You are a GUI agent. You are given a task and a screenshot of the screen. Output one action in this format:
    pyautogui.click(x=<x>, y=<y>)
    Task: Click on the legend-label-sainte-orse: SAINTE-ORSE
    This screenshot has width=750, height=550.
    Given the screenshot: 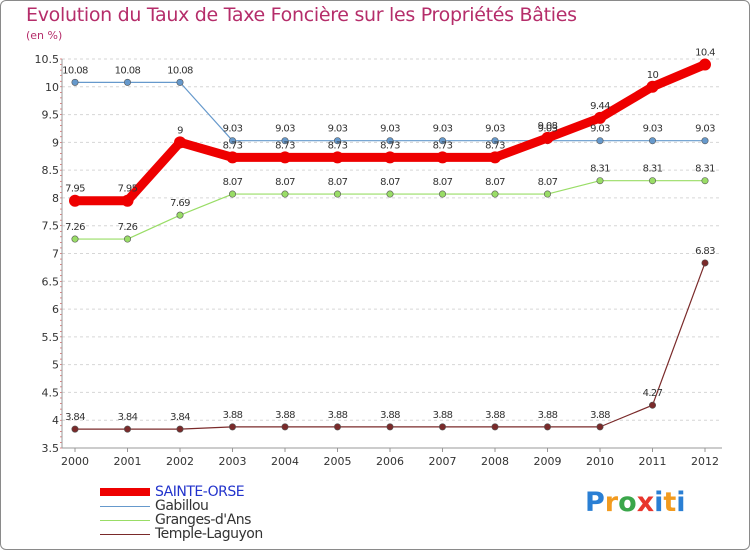 What is the action you would take?
    pyautogui.click(x=200, y=492)
    